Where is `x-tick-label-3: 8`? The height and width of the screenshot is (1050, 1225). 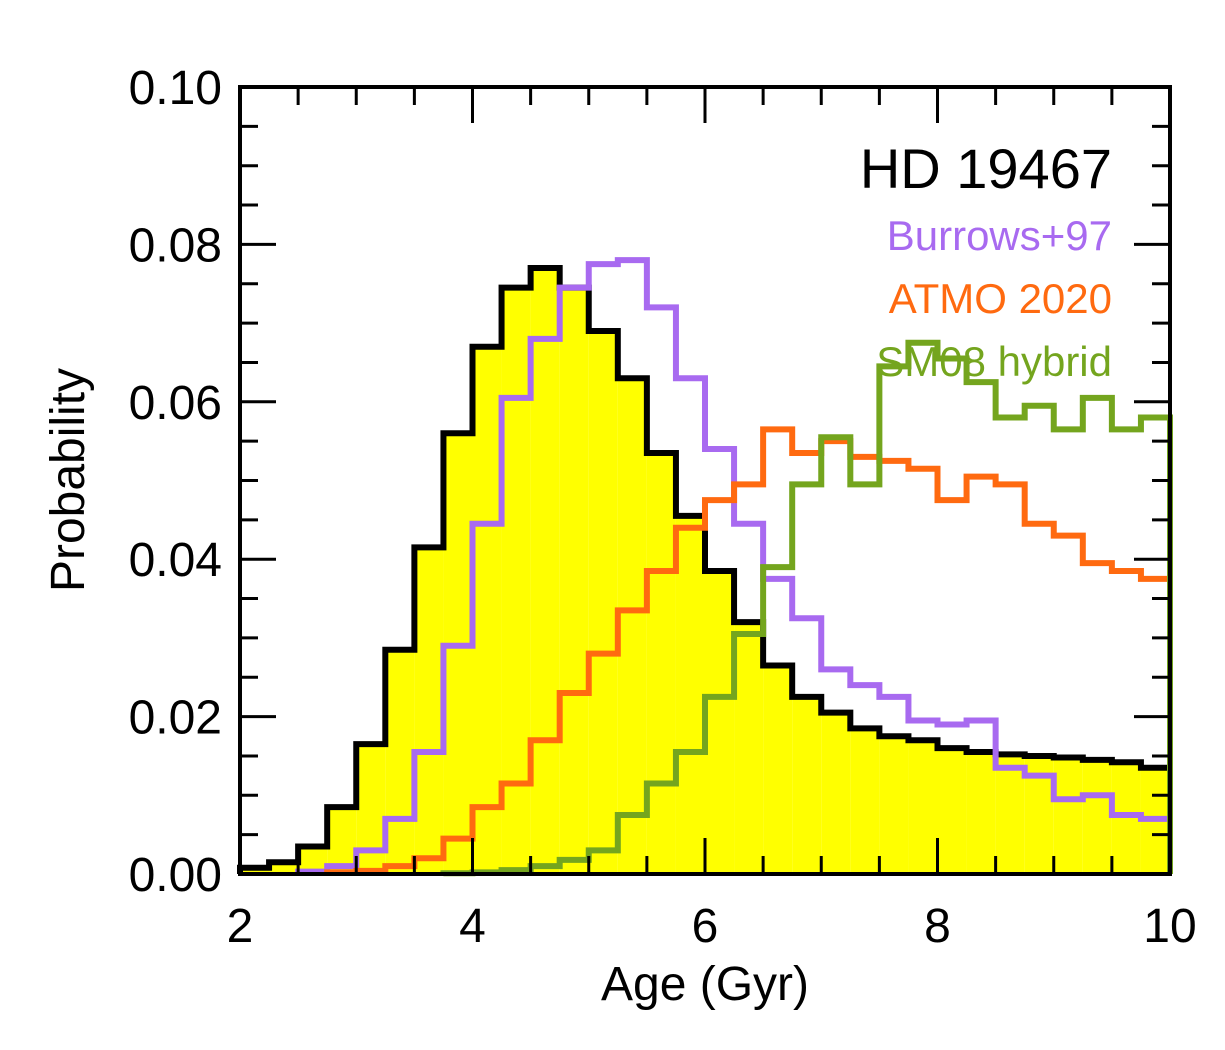
x-tick-label-3: 8 is located at coordinates (937, 926).